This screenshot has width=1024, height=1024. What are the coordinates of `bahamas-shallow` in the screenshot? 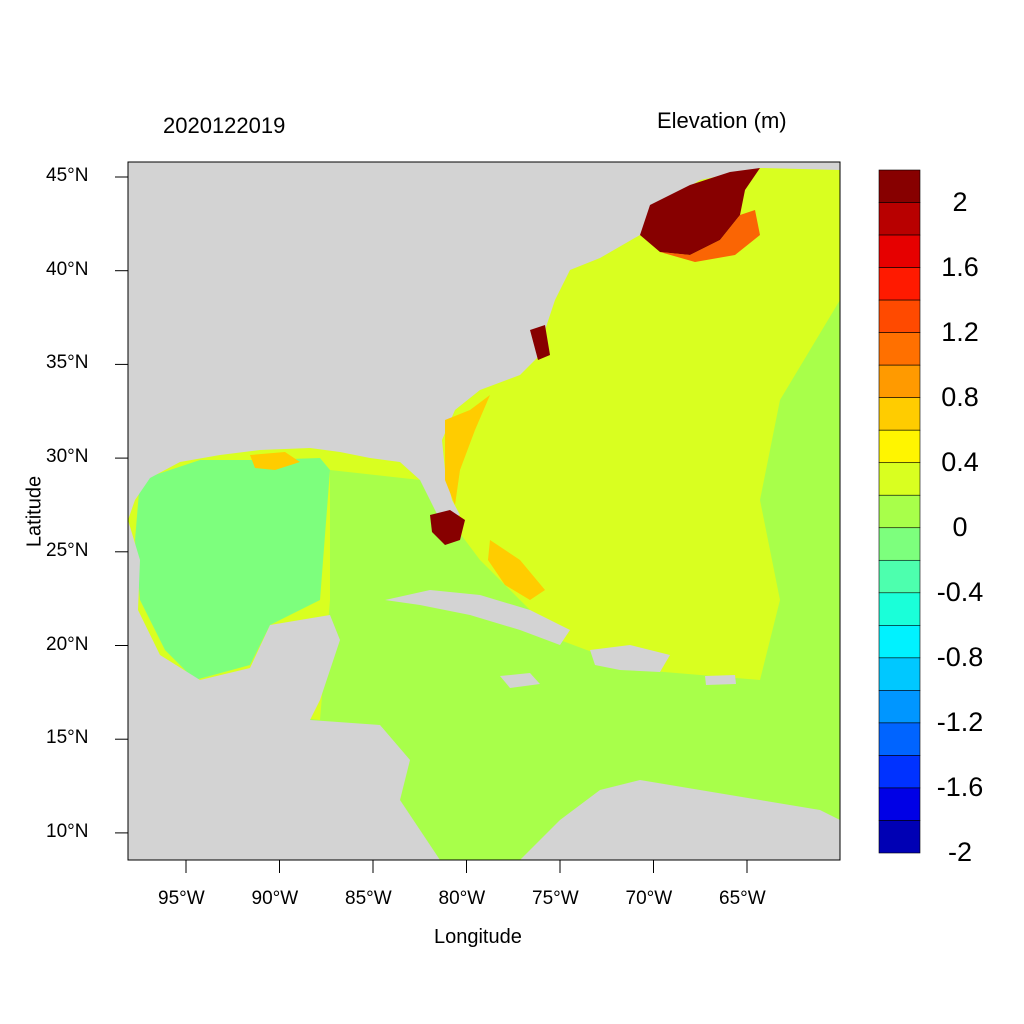 It's located at (516, 570).